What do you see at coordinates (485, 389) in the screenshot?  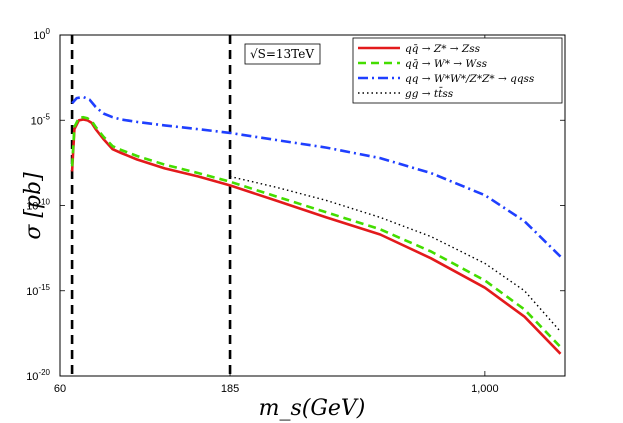 I see `x-tick-label-2: 1,000` at bounding box center [485, 389].